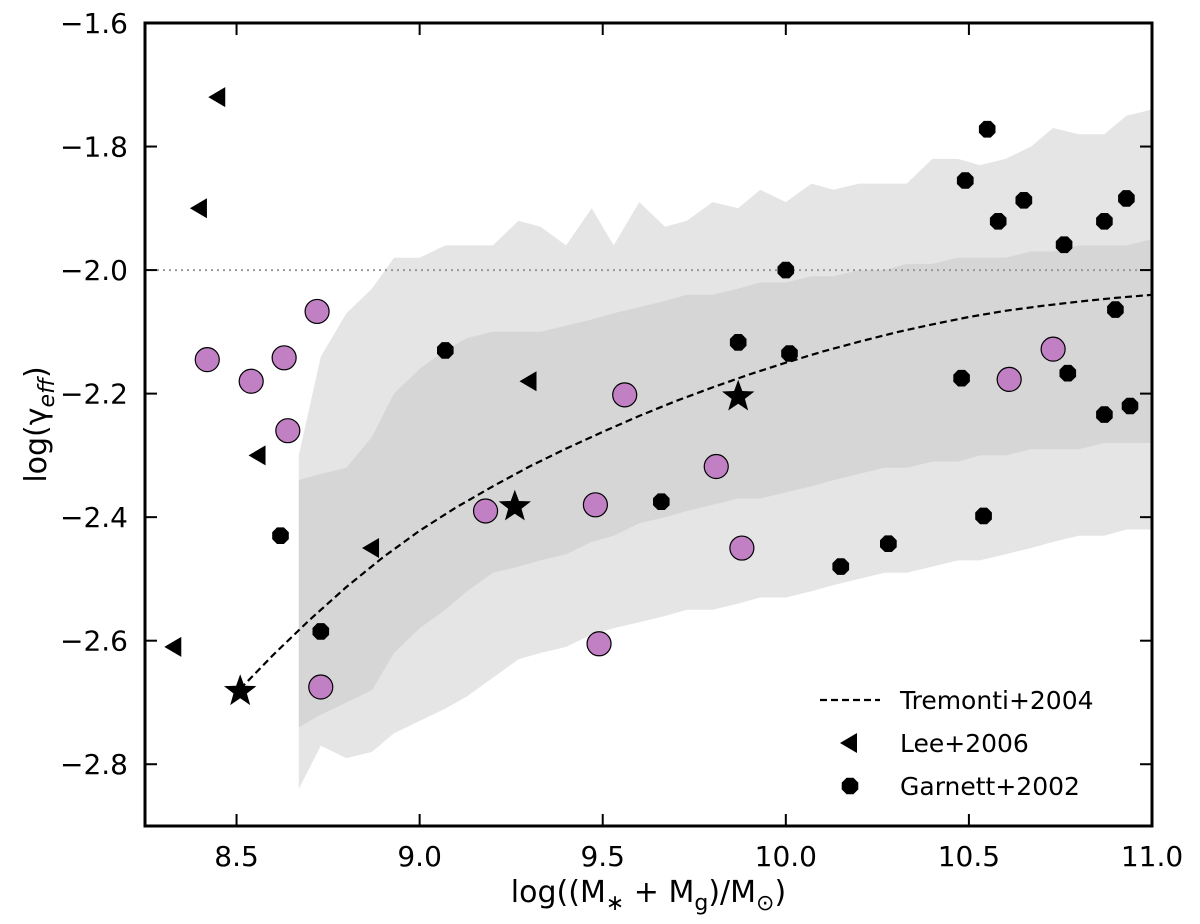 This screenshot has width=1200, height=924. What do you see at coordinates (36, 444) in the screenshot?
I see `y-axis-label-part: log(γ` at bounding box center [36, 444].